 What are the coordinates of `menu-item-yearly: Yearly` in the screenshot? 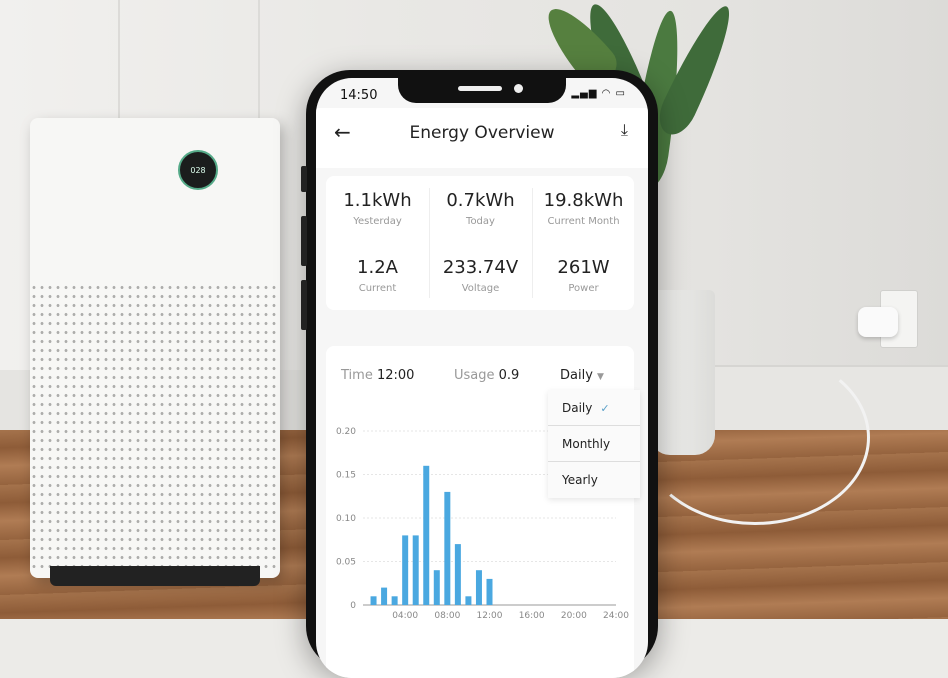 It's located at (580, 480).